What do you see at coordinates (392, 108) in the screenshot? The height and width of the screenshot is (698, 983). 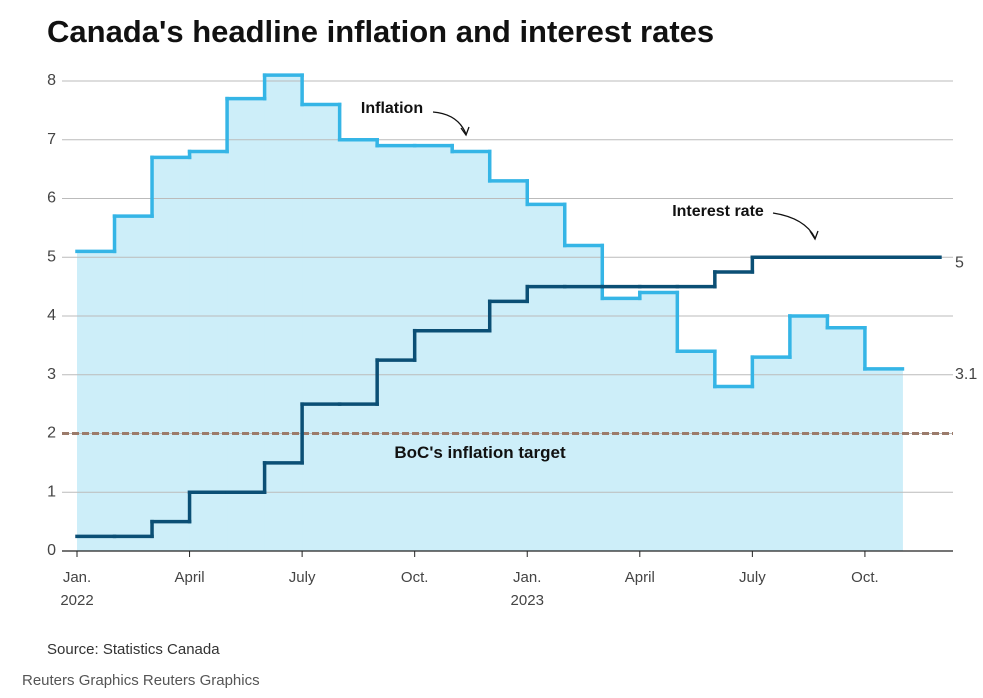 I see `series-label: Inflation` at bounding box center [392, 108].